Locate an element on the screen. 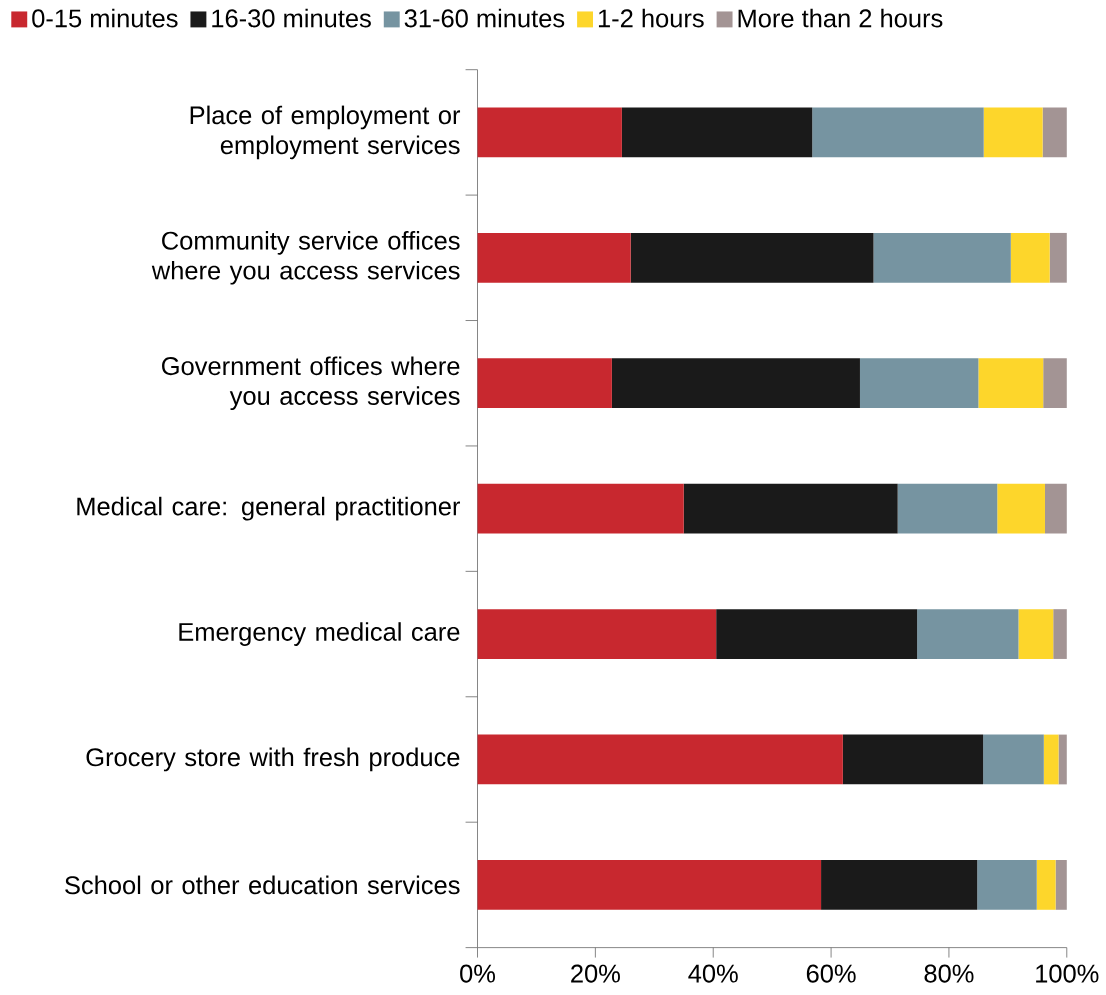 The width and height of the screenshot is (1106, 995). x-tick-label: 40% is located at coordinates (713, 973).